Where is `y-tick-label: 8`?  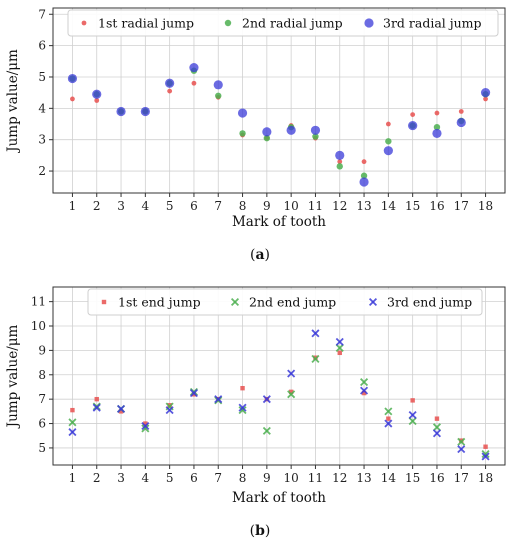
y-tick-label: 8 is located at coordinates (42, 375).